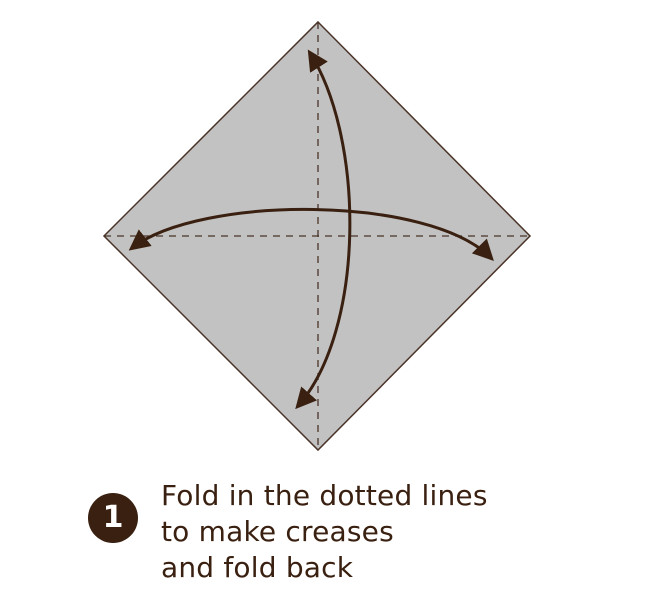 Image resolution: width=662 pixels, height=610 pixels. What do you see at coordinates (277, 531) in the screenshot?
I see `instruction-line: to make creases` at bounding box center [277, 531].